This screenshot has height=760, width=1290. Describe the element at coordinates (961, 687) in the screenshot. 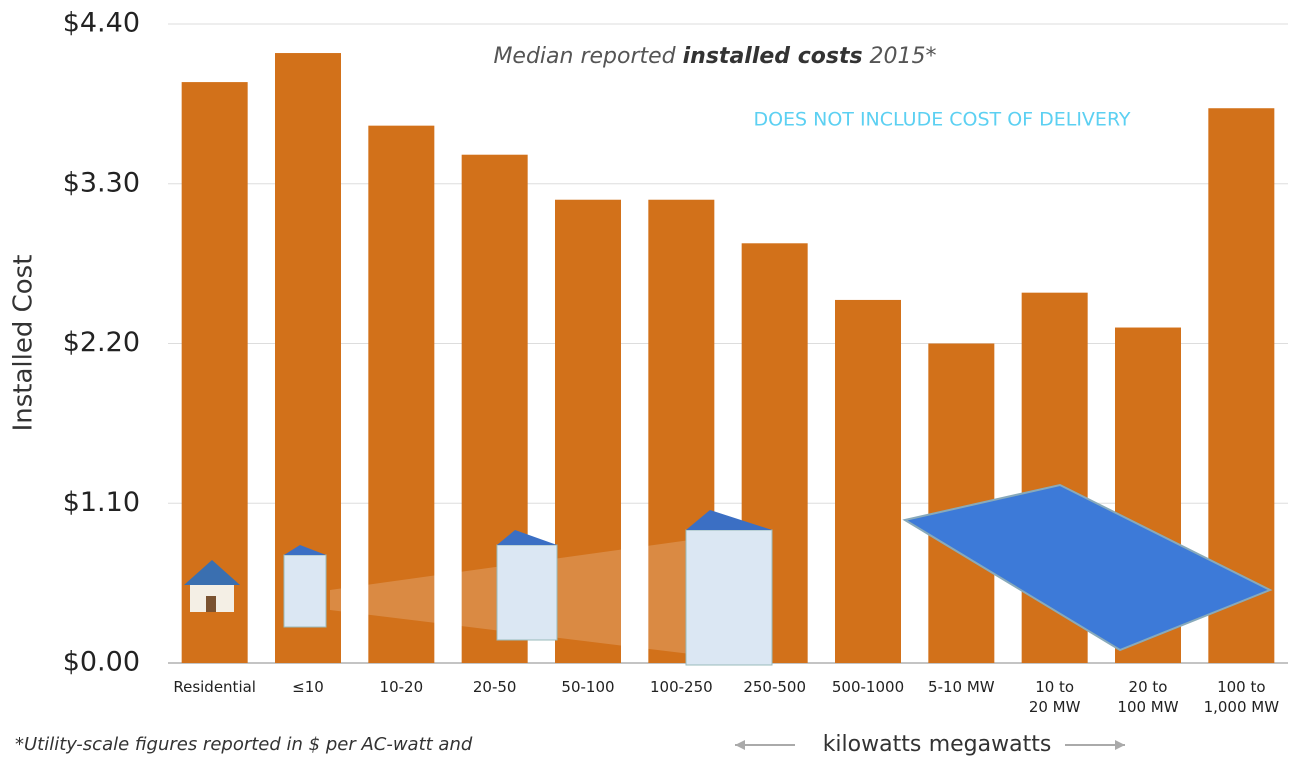

I see `x-tick-label: 5-10 MW` at that location.